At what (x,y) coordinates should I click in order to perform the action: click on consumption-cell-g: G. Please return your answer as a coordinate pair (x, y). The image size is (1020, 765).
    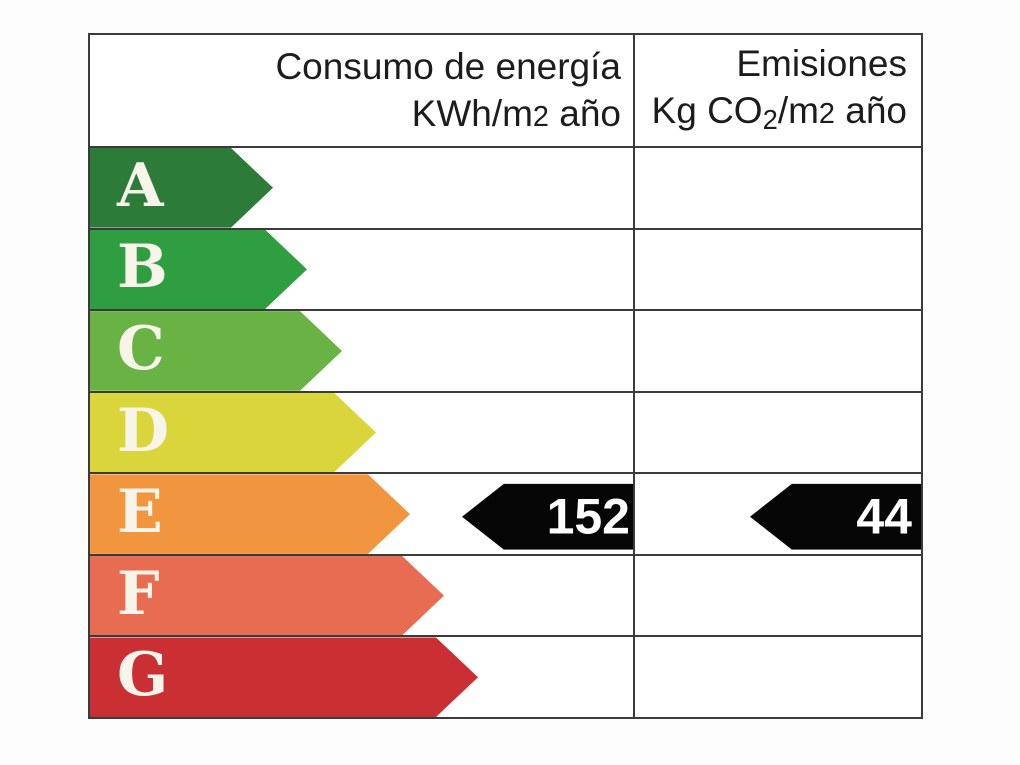
    Looking at the image, I should click on (361, 677).